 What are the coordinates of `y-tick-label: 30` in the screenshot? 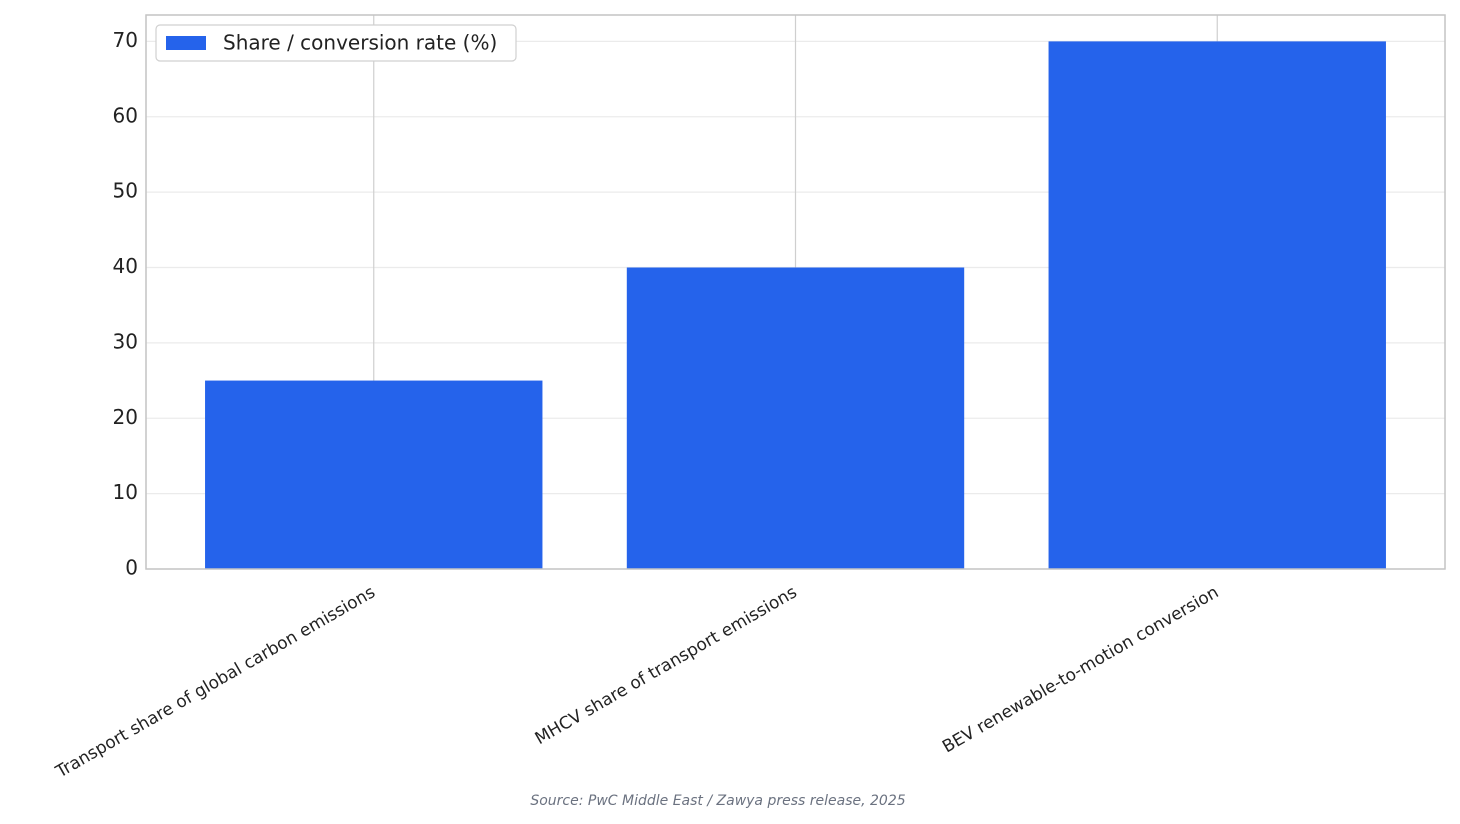 It's located at (125, 341).